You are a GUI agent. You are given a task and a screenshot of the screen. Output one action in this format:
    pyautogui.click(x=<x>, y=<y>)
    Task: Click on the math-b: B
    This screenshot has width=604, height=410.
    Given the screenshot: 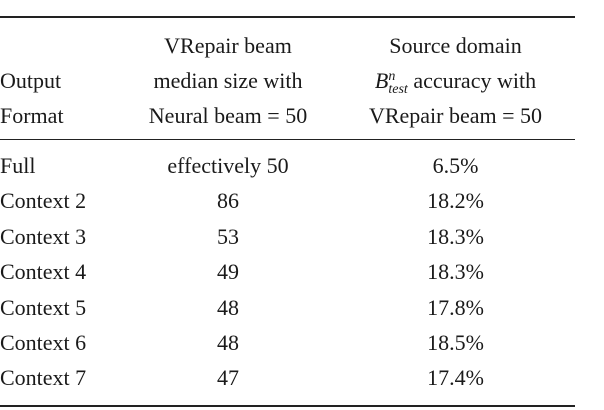 What is the action you would take?
    pyautogui.click(x=381, y=80)
    